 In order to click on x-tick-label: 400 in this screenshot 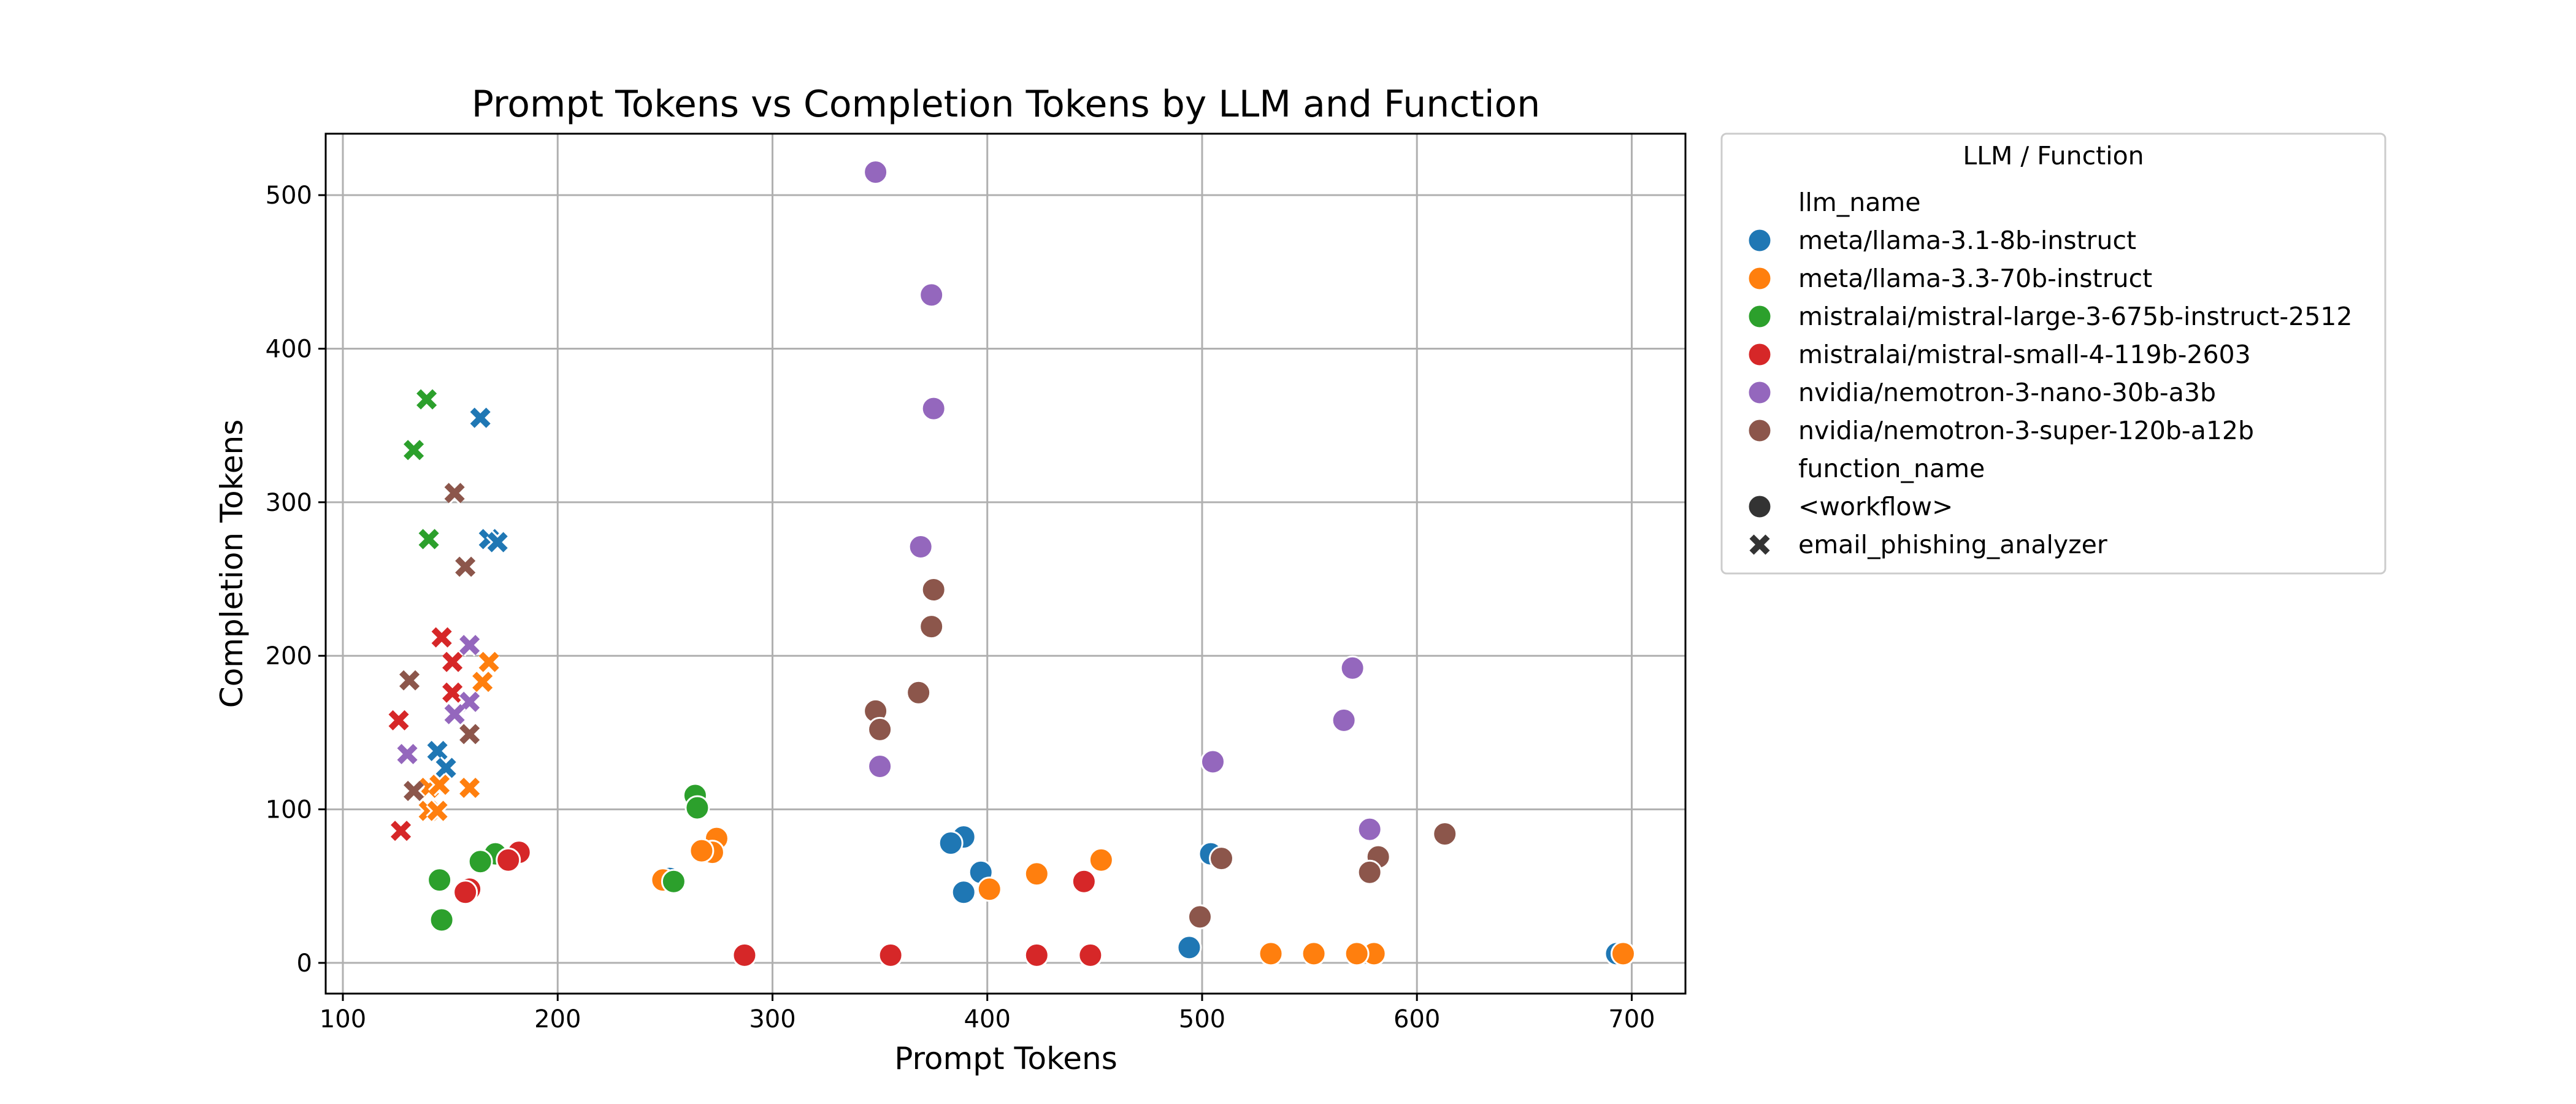, I will do `click(987, 1019)`.